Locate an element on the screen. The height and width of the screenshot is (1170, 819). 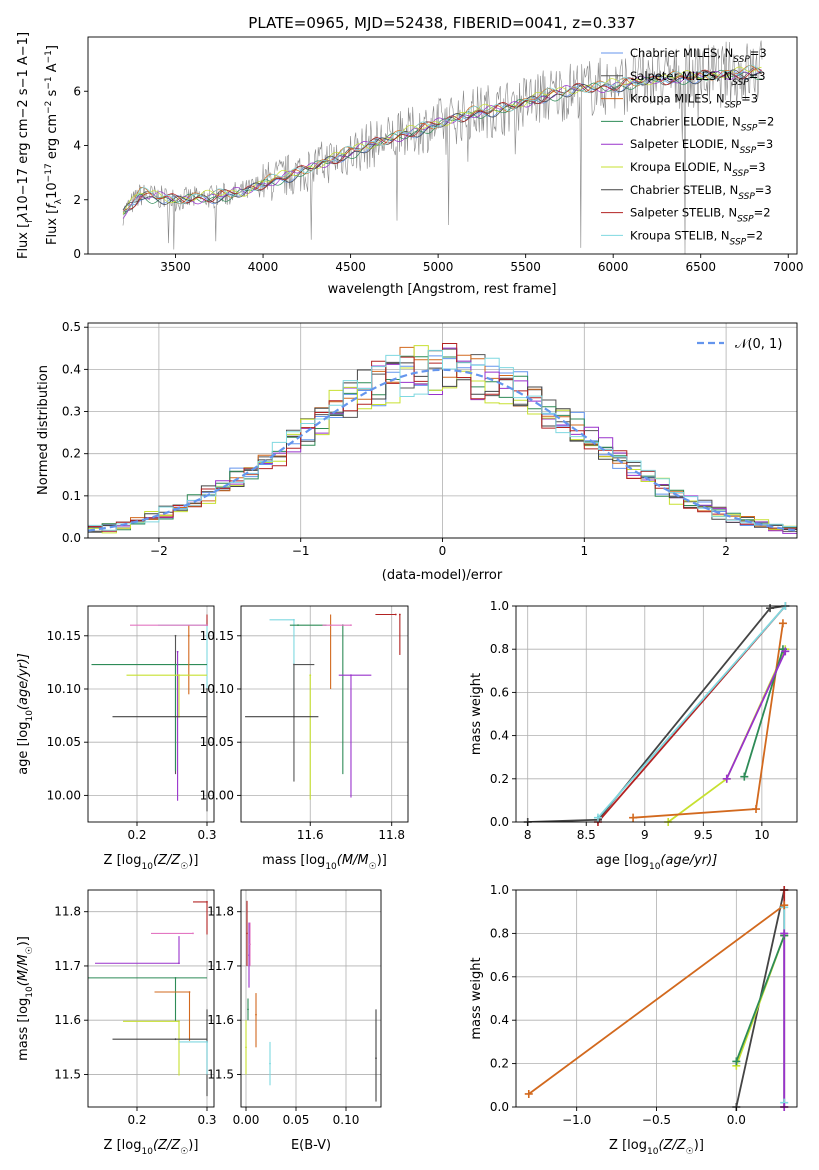
legend-label-part: Salpeter STELIB, N is located at coordinates (683, 213).